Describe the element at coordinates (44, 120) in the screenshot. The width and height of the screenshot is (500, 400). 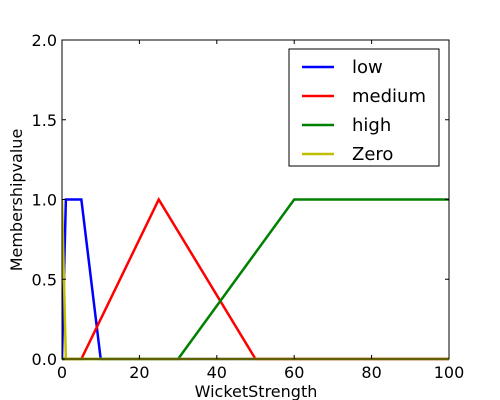
I see `y-tick-label: 1.5` at that location.